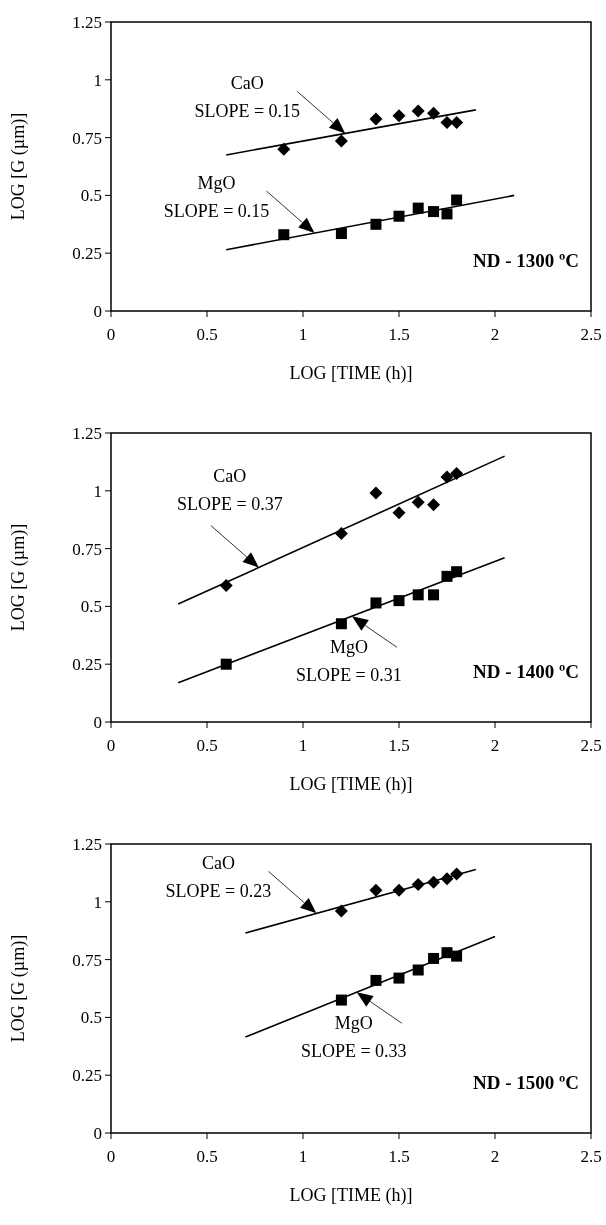 This screenshot has height=1225, width=606. What do you see at coordinates (349, 661) in the screenshot?
I see `annotation: MgO SLOPE = 0.31` at bounding box center [349, 661].